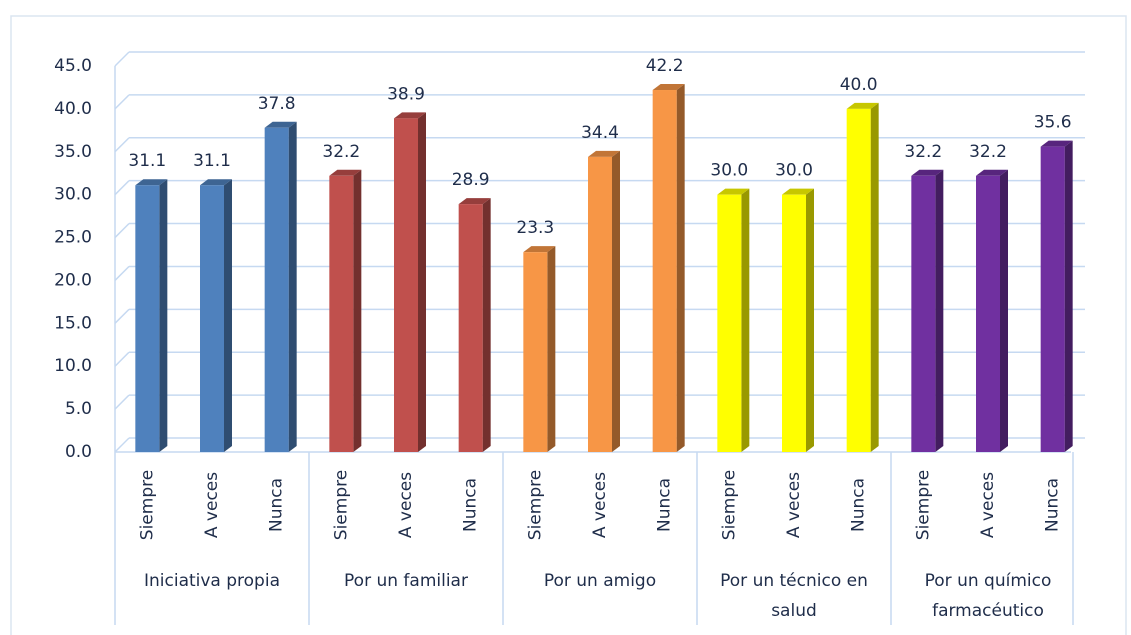 This screenshot has height=635, width=1131. I want to click on y-tick-label: 20.0, so click(73, 280).